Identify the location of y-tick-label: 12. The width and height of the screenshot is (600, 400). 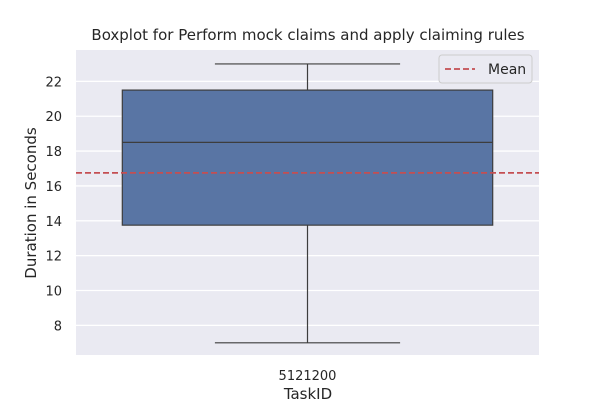
(53, 257).